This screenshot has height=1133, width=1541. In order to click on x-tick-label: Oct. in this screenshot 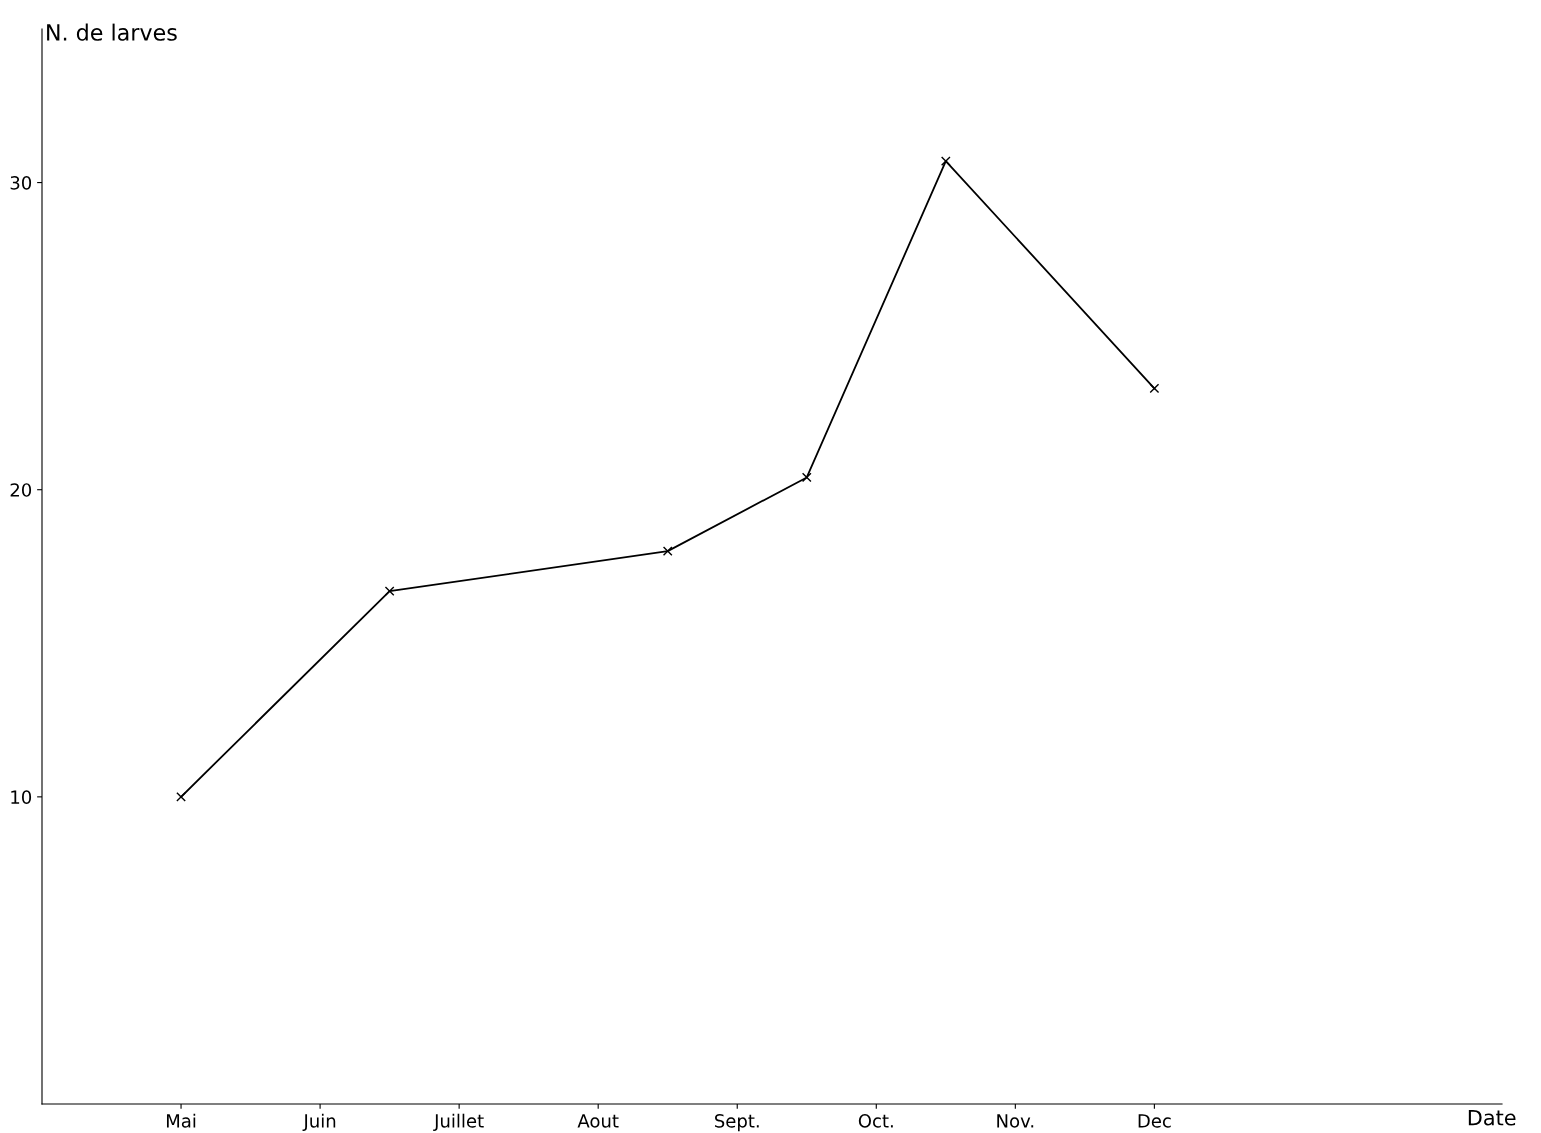, I will do `click(875, 1121)`.